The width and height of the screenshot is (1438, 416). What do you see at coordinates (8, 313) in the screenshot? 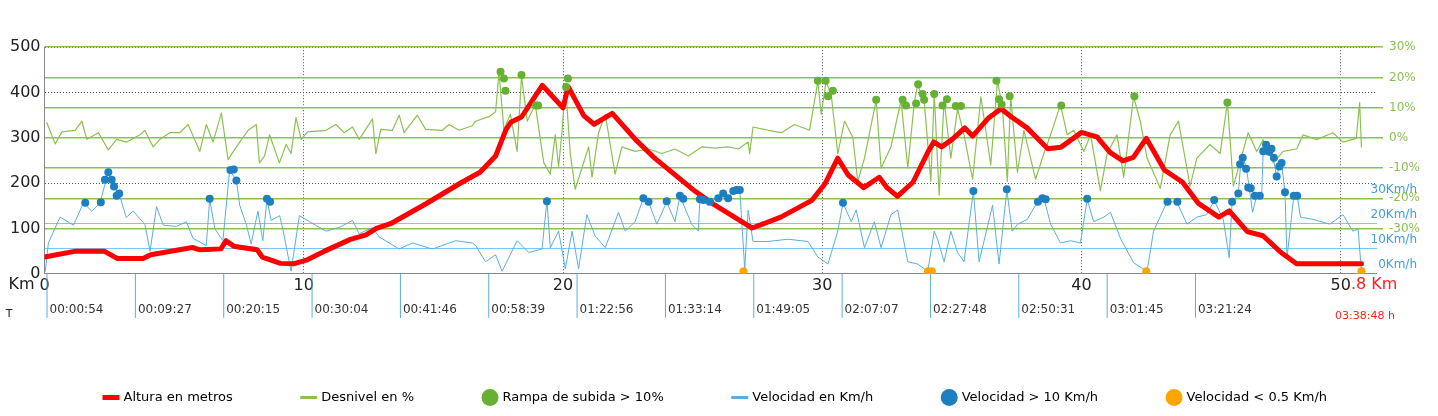
I see `text: T` at bounding box center [8, 313].